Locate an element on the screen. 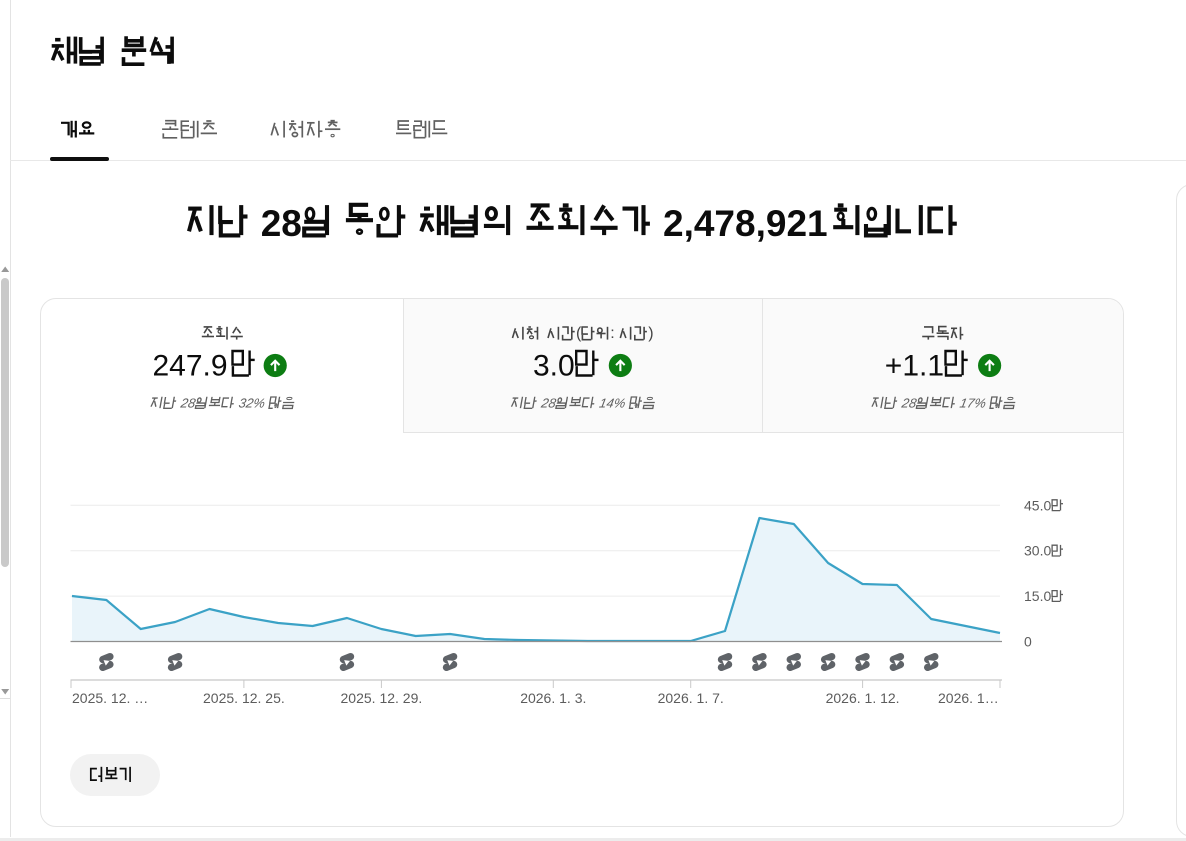  svg-text: 45.0 is located at coordinates (1037, 505).